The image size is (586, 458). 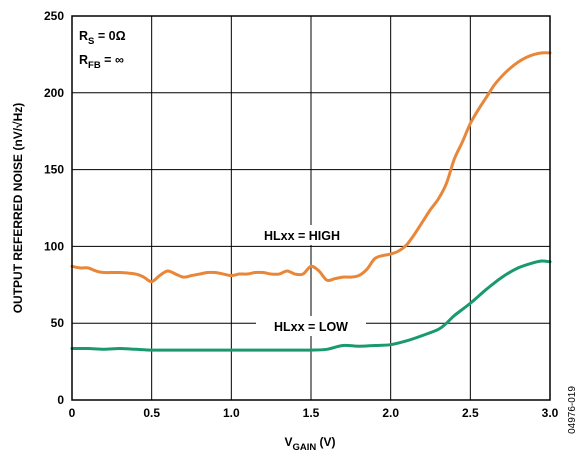 I want to click on y-tick-label: 0, so click(x=60, y=400).